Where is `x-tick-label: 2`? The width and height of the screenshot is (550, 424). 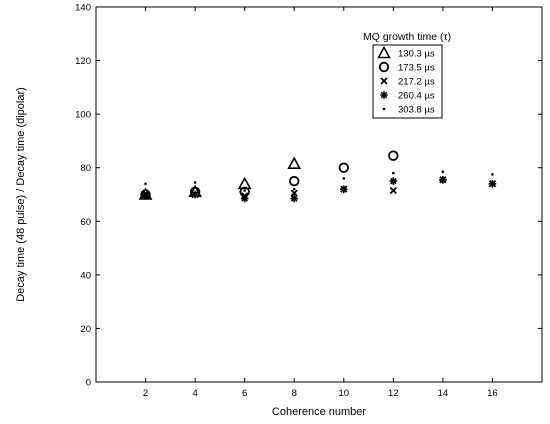
x-tick-label: 2 is located at coordinates (145, 393).